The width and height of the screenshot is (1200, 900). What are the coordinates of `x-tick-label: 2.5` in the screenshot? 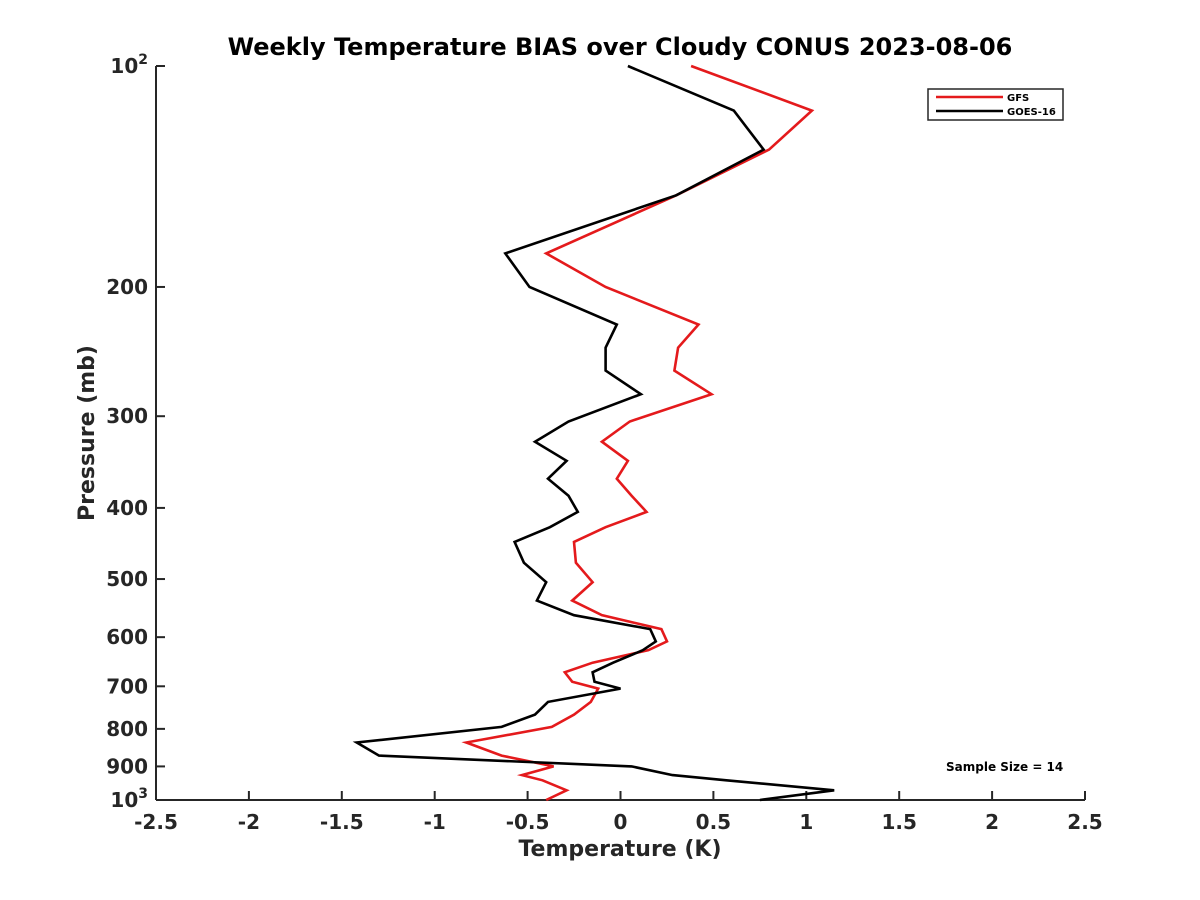 It's located at (1084, 822).